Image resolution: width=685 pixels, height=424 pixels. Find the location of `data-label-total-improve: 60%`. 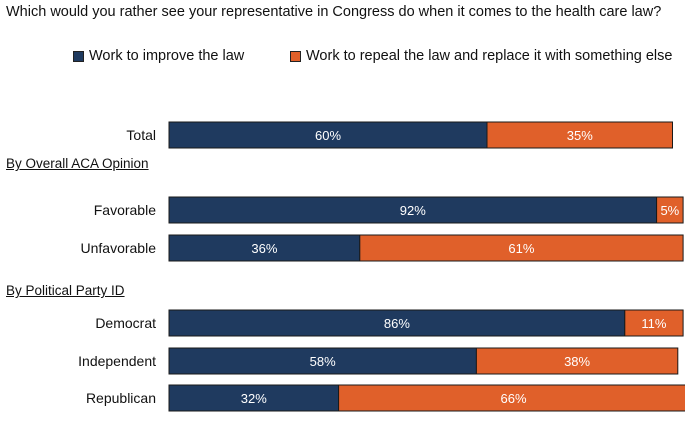

data-label-total-improve: 60% is located at coordinates (328, 135).